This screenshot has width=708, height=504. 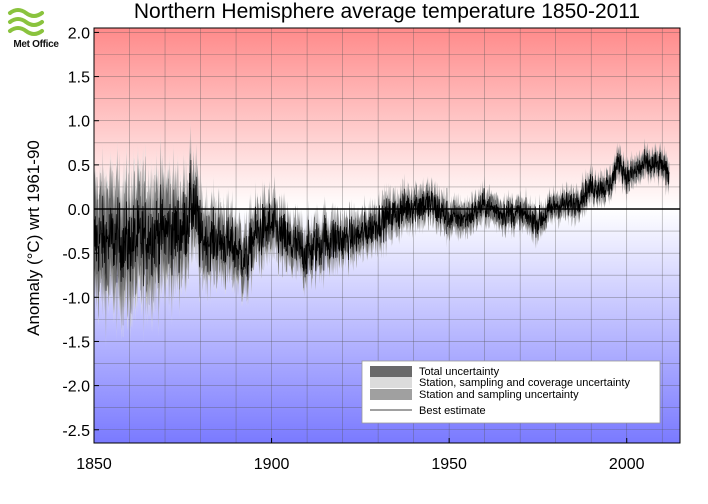 I want to click on y-tick-label: -0.5, so click(x=76, y=254).